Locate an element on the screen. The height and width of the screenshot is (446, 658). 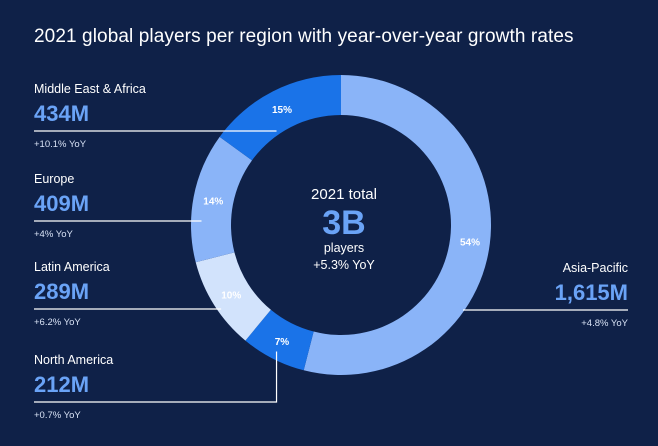
region-name-europe: Europe is located at coordinates (54, 179).